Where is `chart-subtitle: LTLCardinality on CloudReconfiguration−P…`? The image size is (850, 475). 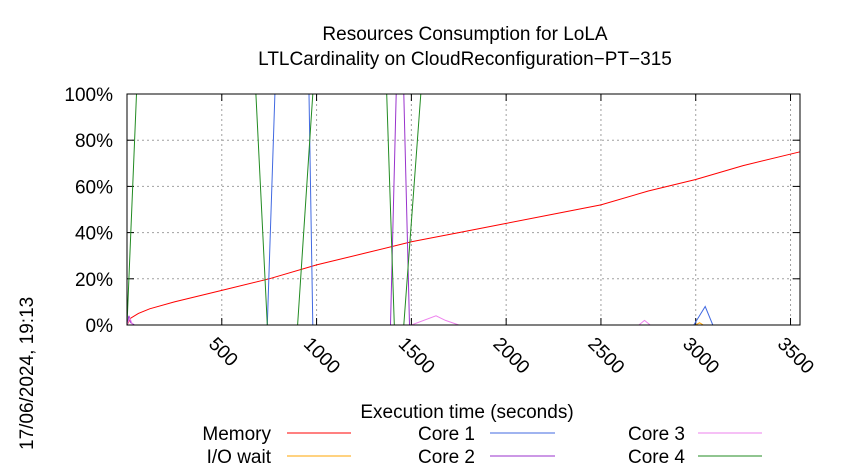 chart-subtitle: LTLCardinality on CloudReconfiguration−P… is located at coordinates (465, 59).